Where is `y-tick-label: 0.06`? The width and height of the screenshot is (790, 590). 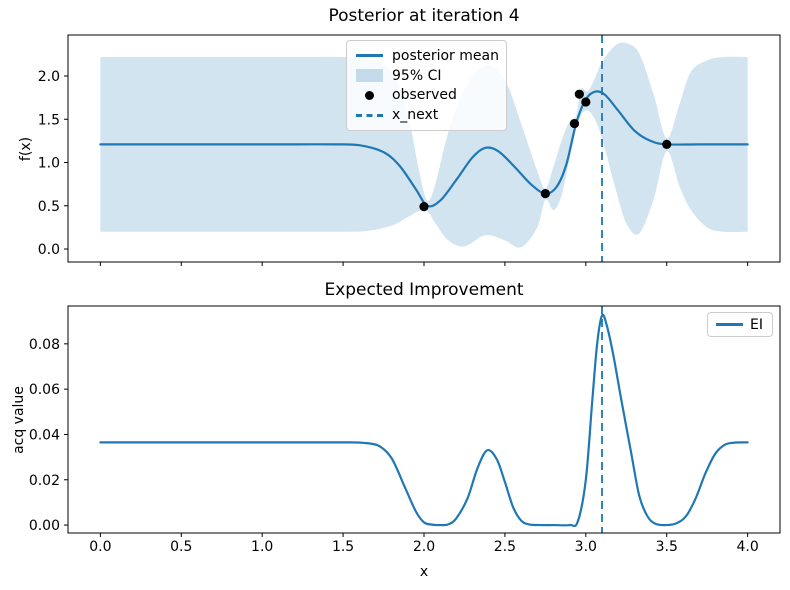
y-tick-label: 0.06 is located at coordinates (44, 390).